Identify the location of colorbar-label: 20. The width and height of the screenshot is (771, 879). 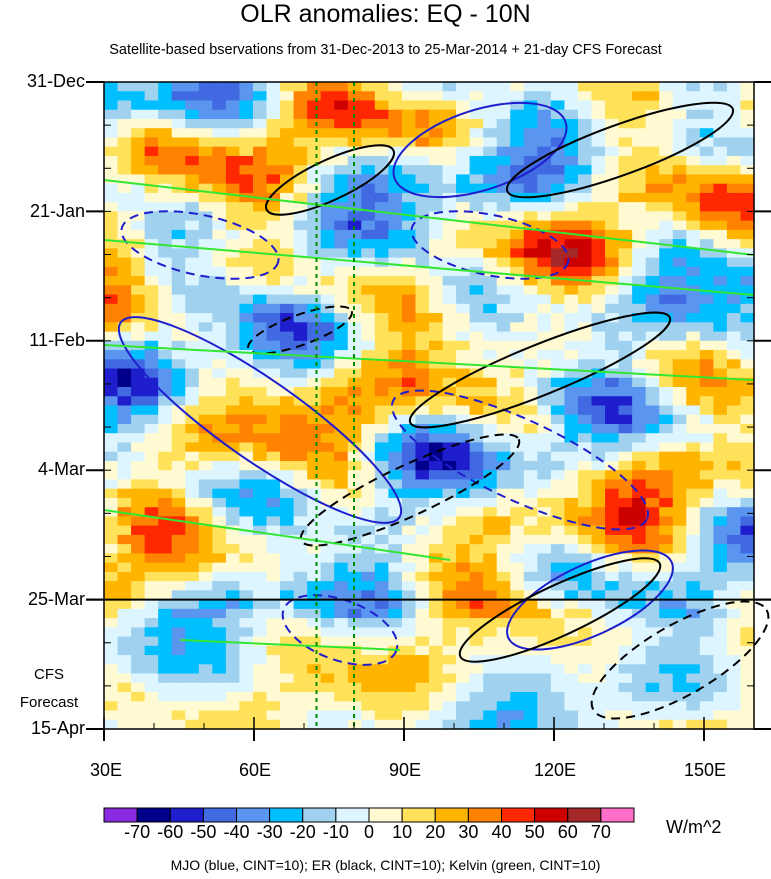
(435, 832).